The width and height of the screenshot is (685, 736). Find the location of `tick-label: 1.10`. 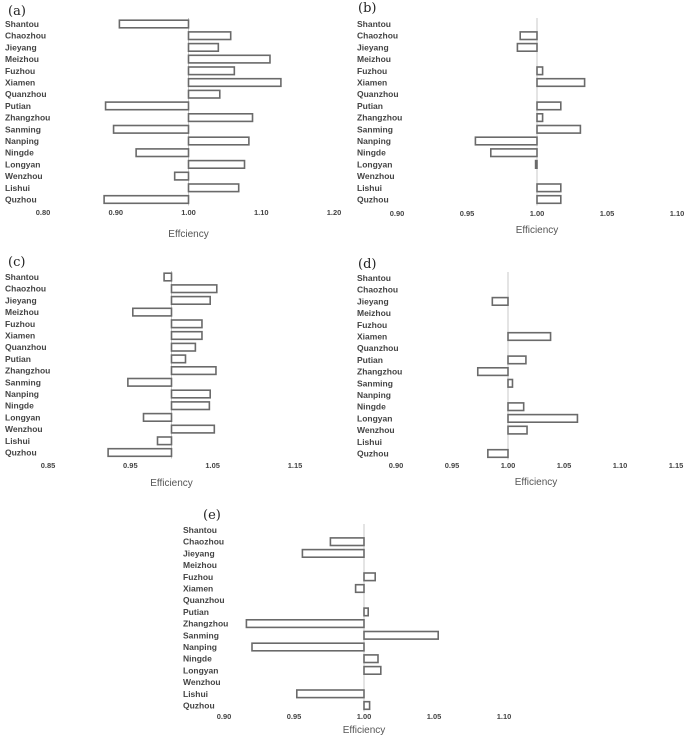

tick-label: 1.10 is located at coordinates (504, 716).